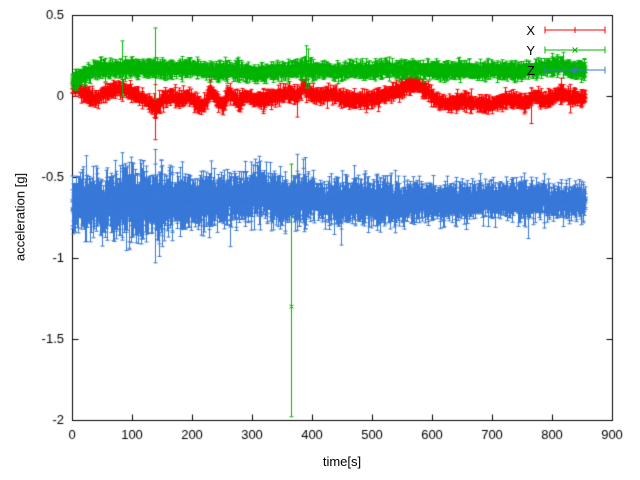 This screenshot has height=480, width=640. What do you see at coordinates (575, 30) in the screenshot?
I see `legend-sample-x-icon` at bounding box center [575, 30].